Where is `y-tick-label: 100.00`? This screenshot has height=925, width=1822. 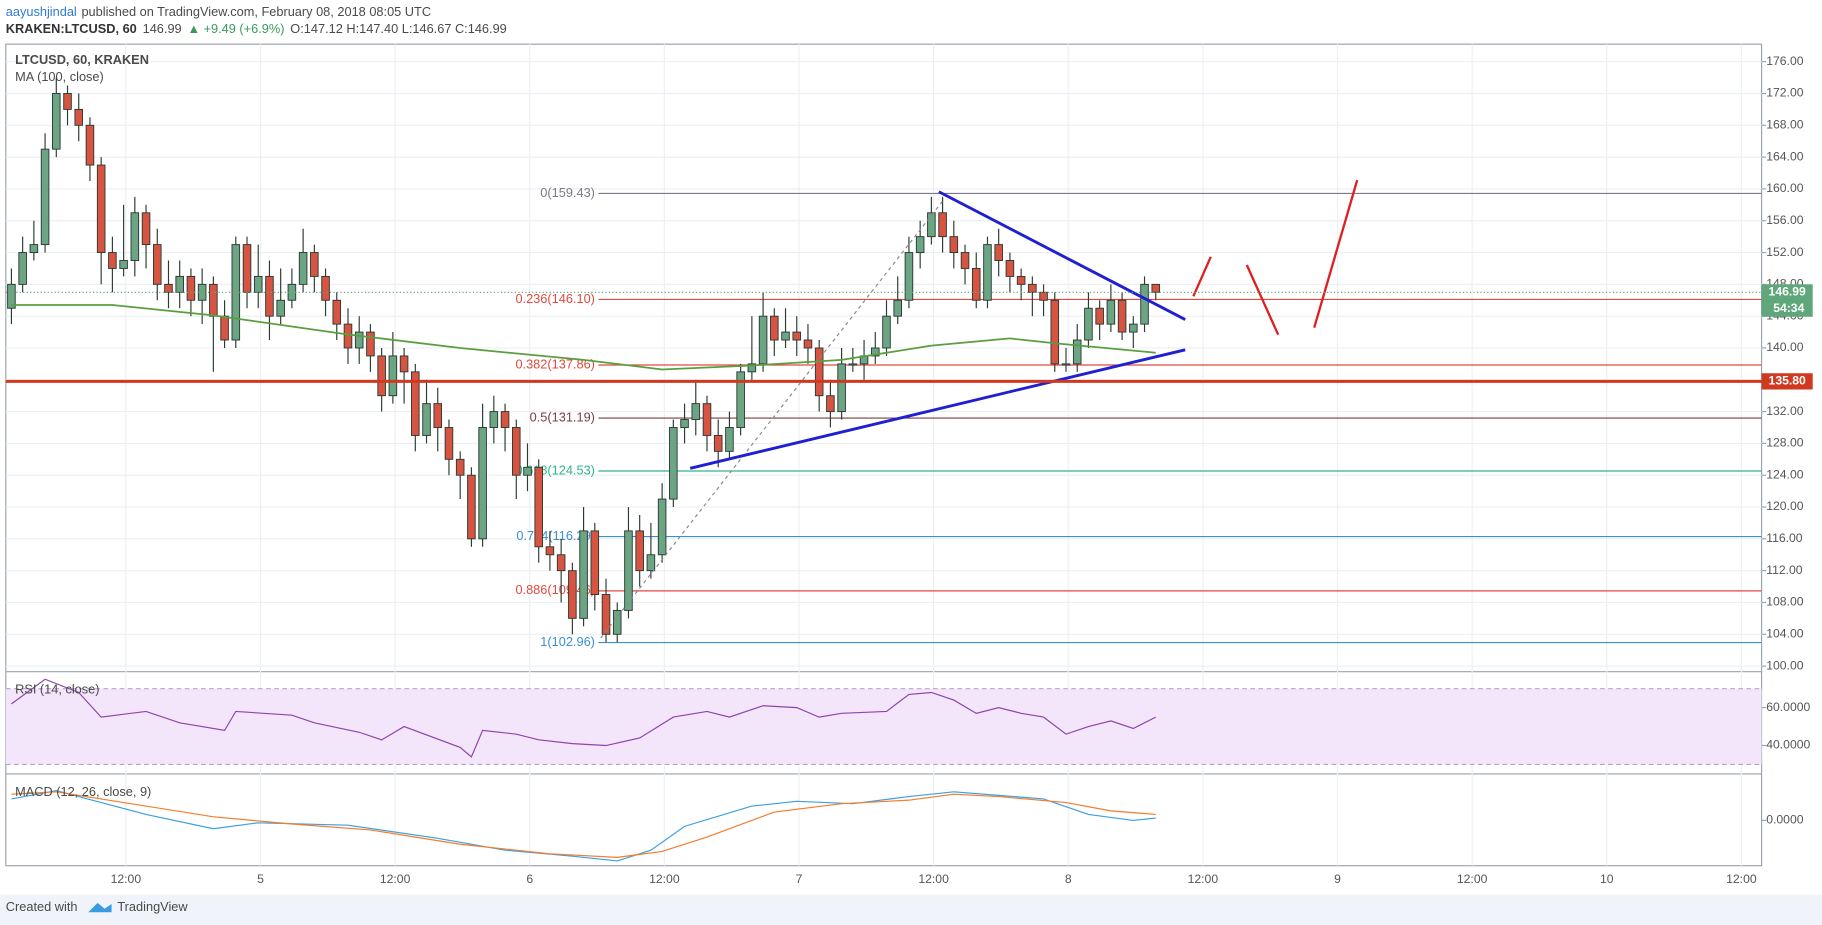 y-tick-label: 100.00 is located at coordinates (1784, 665).